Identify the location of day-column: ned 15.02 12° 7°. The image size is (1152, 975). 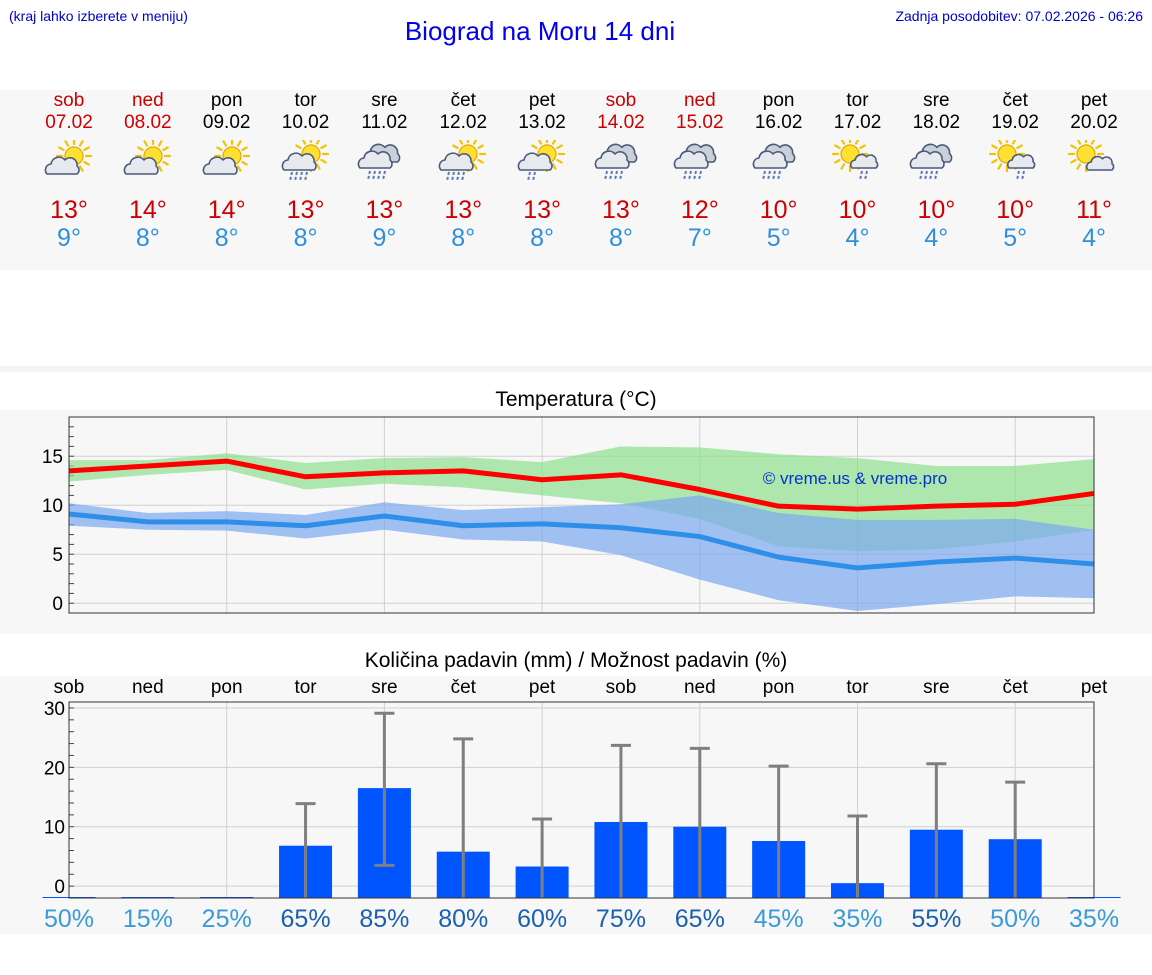
(700, 171).